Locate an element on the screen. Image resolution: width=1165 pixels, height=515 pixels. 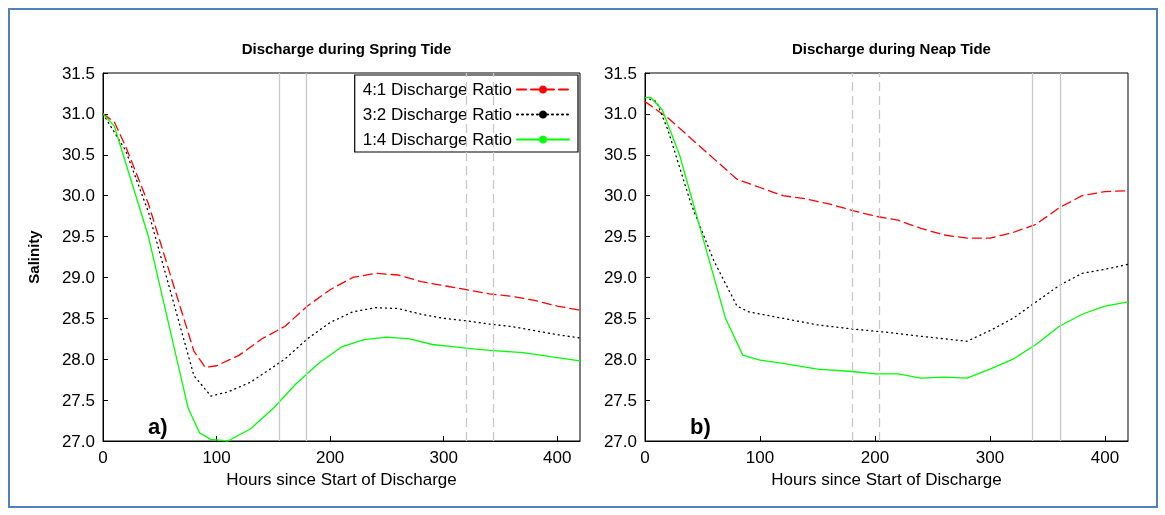
chart-title: Discharge during Spring Tide is located at coordinates (346, 48).